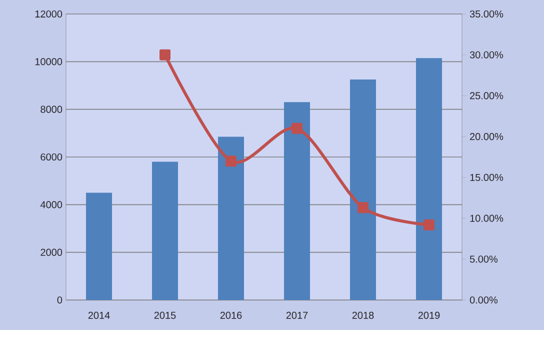 The height and width of the screenshot is (339, 544). I want to click on y-tick-label: 0, so click(59, 300).